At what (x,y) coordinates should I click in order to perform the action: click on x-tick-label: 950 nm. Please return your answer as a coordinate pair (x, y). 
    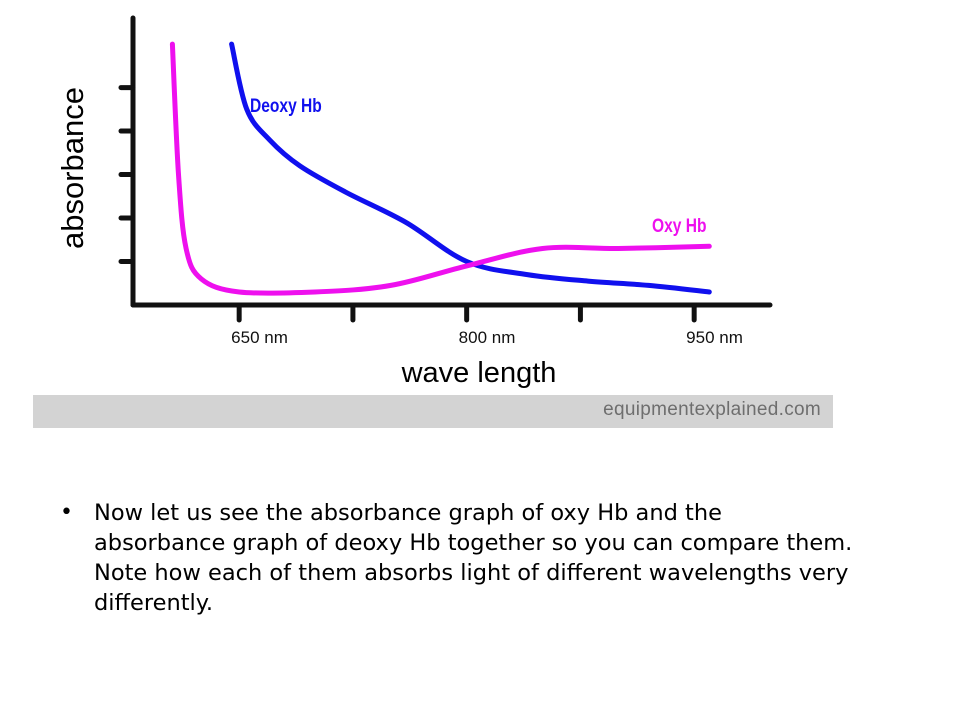
    Looking at the image, I should click on (714, 337).